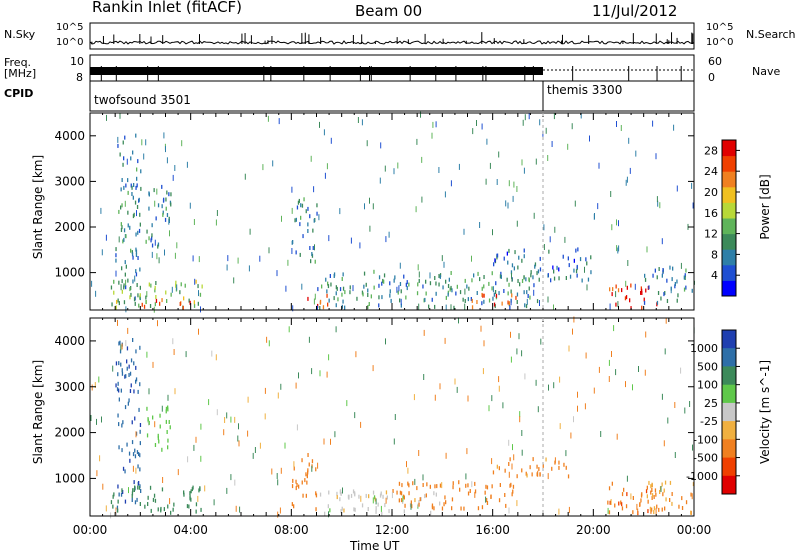 The height and width of the screenshot is (554, 800). Describe the element at coordinates (90, 530) in the screenshot. I see `x-tick-label: 00:00` at that location.